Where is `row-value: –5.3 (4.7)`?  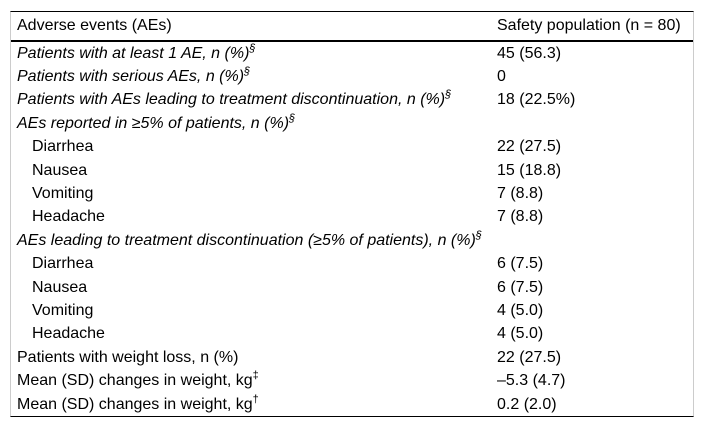
row-value: –5.3 (4.7) is located at coordinates (531, 381).